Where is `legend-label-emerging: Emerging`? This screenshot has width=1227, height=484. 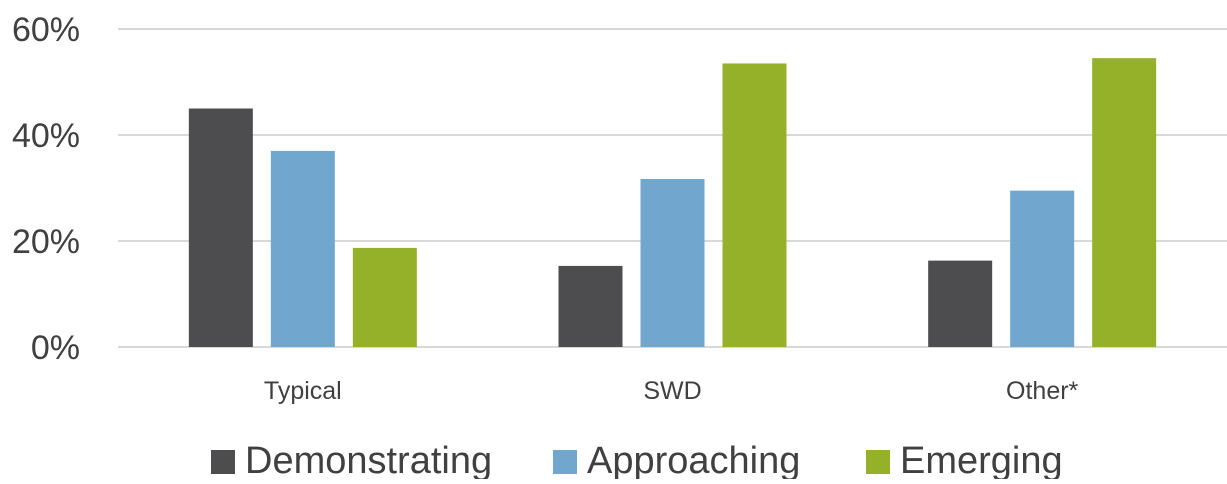 legend-label-emerging: Emerging is located at coordinates (981, 459).